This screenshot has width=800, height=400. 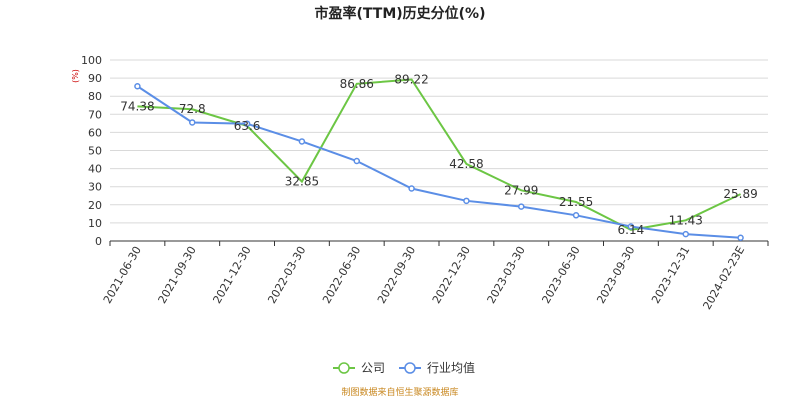 What do you see at coordinates (192, 109) in the screenshot?
I see `data-label: 72.8` at bounding box center [192, 109].